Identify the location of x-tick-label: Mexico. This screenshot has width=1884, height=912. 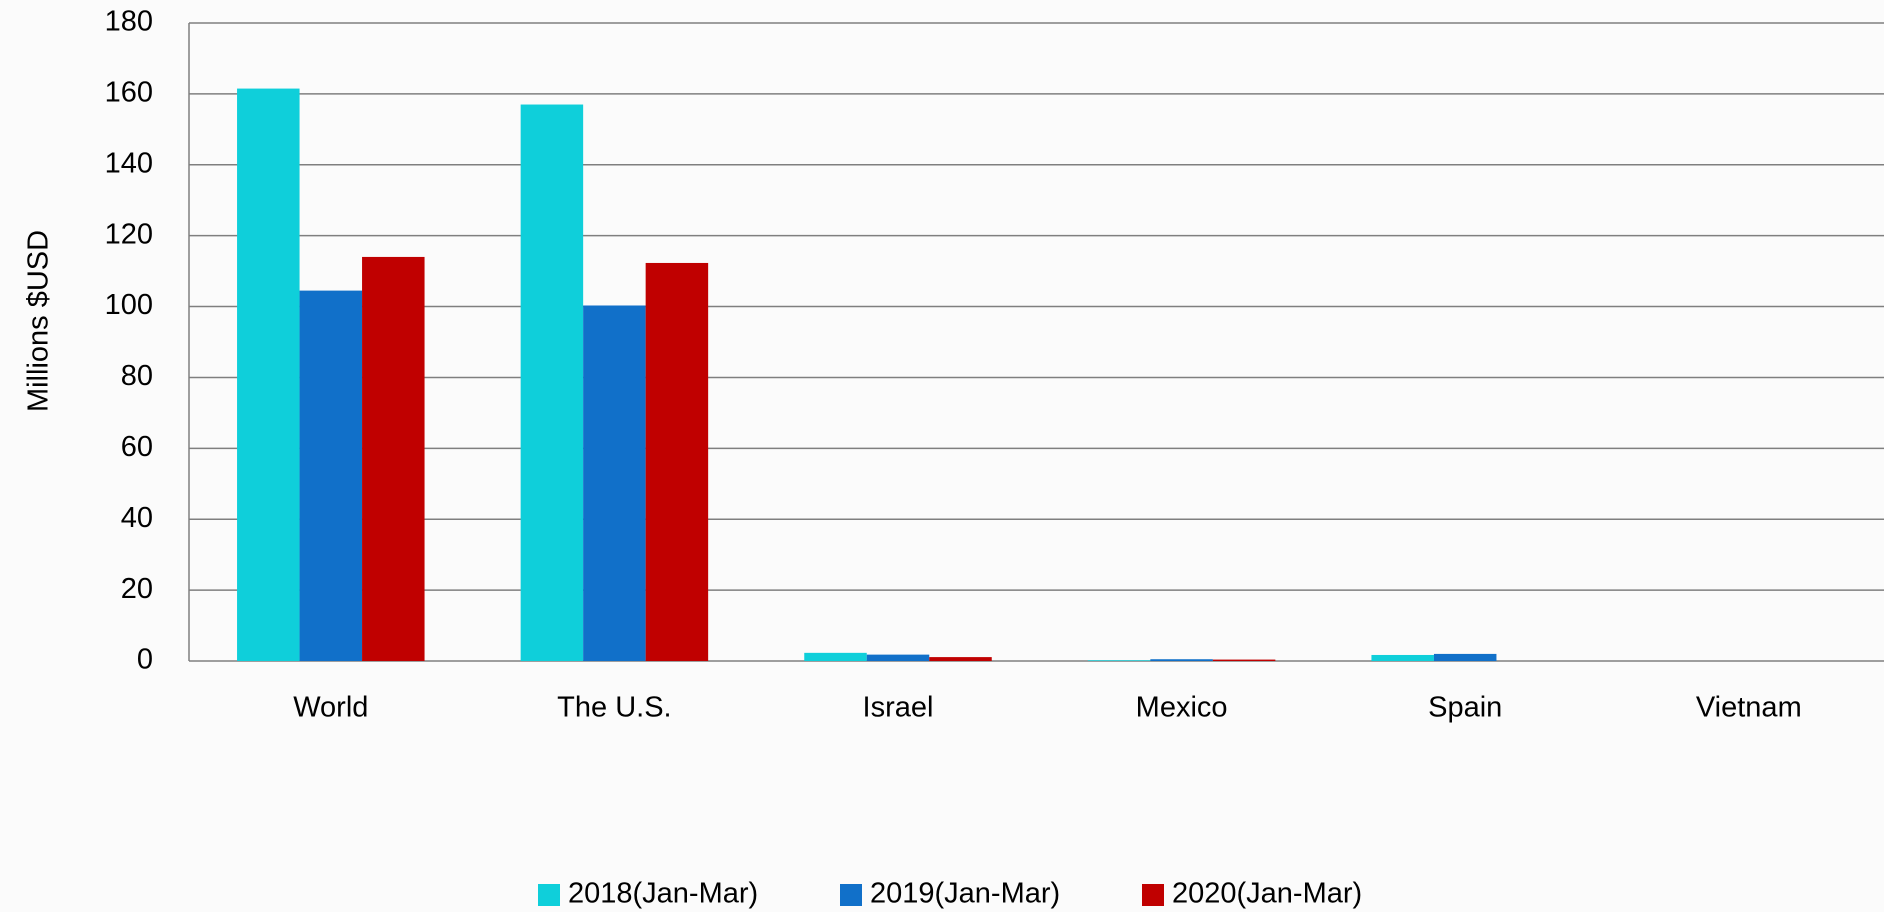
(1182, 708).